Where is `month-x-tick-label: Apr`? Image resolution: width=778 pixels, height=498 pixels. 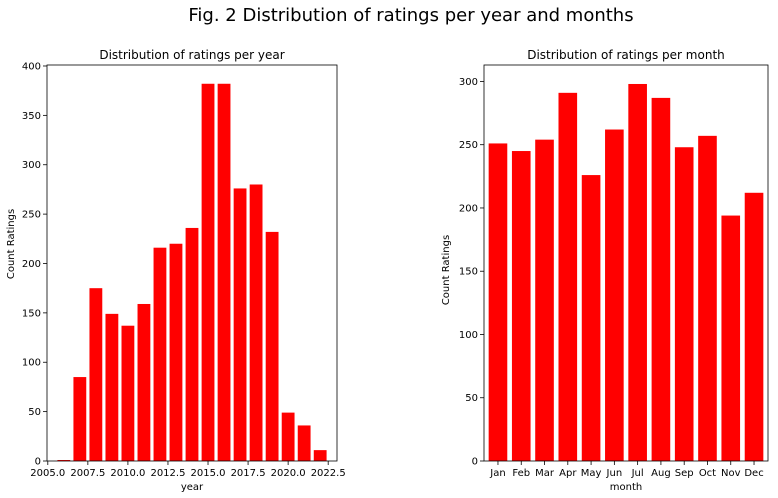 month-x-tick-label: Apr is located at coordinates (568, 473).